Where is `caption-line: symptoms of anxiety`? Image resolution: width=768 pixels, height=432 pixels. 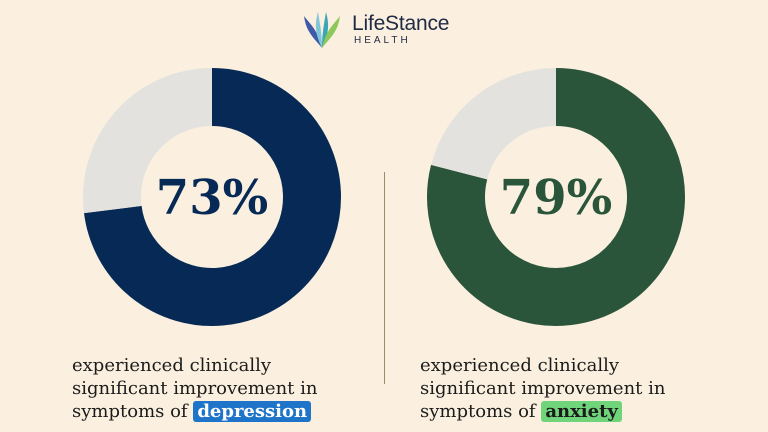 caption-line: symptoms of anxiety is located at coordinates (570, 411).